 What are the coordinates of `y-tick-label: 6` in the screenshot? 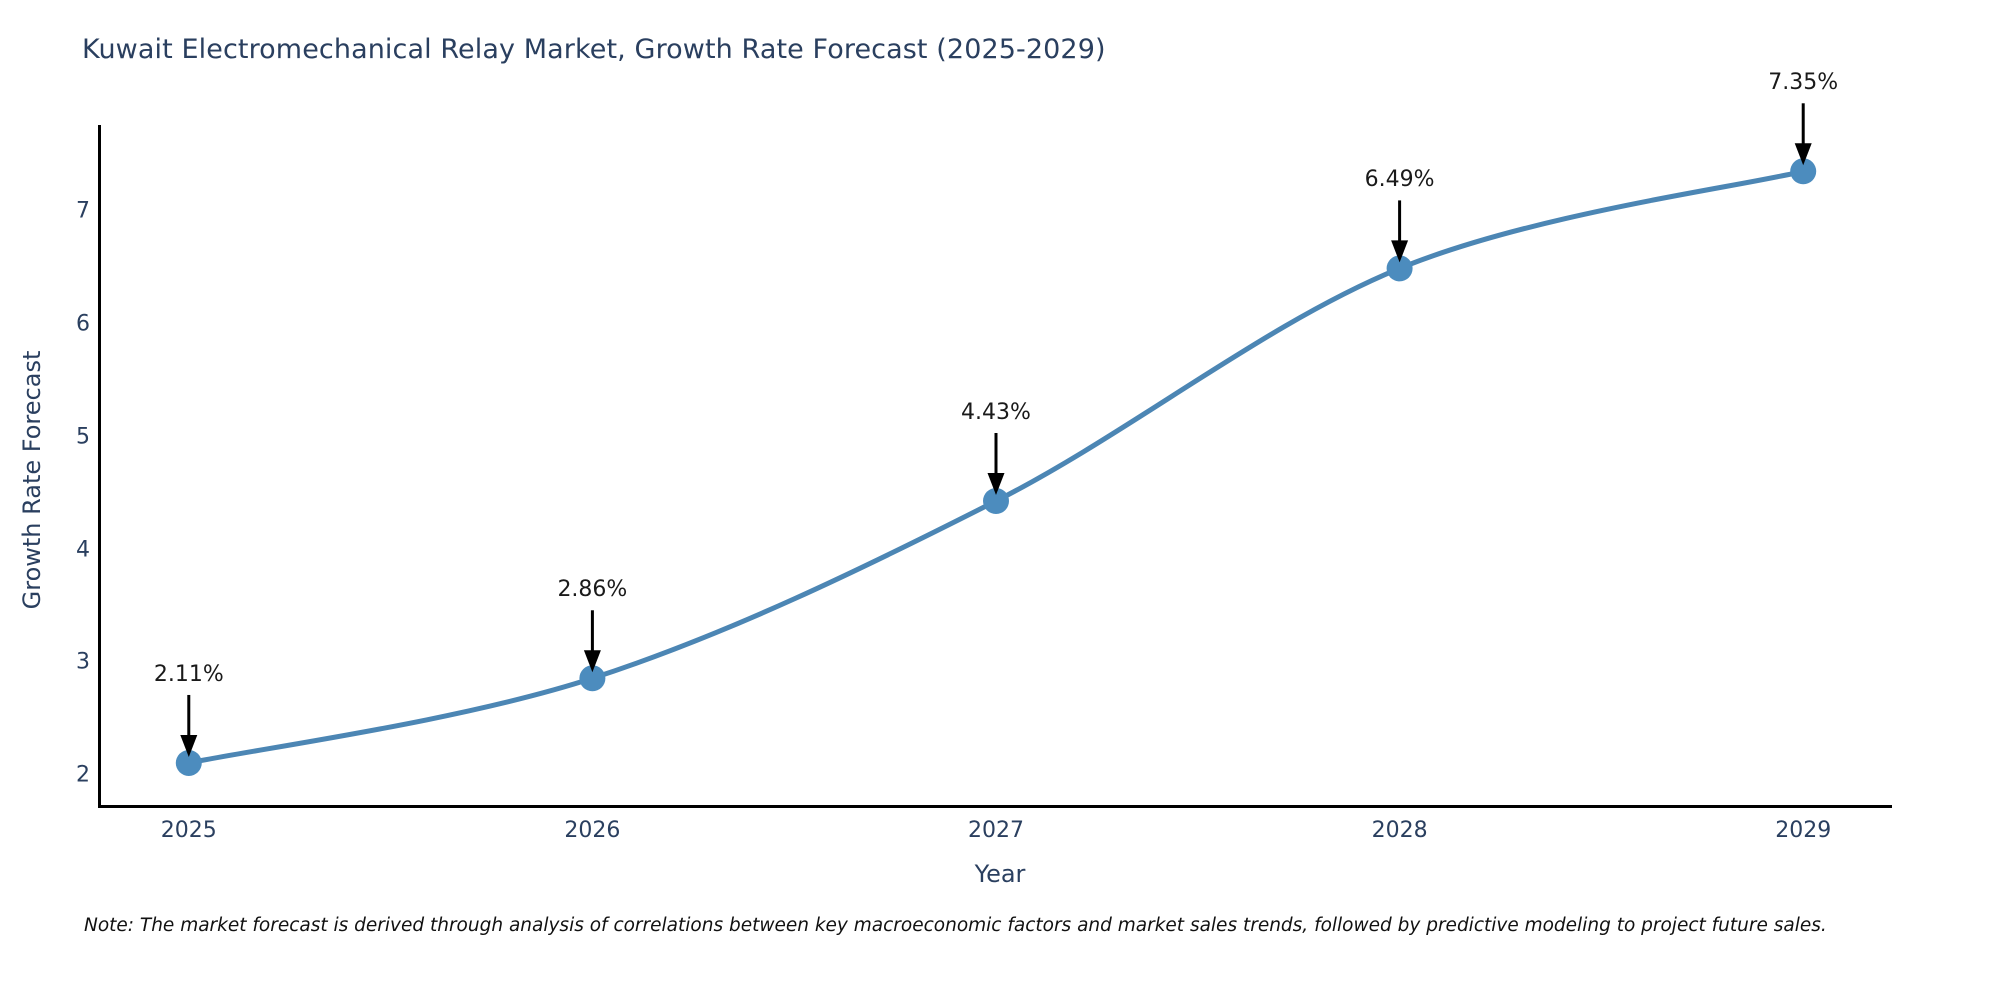 It's located at (83, 324).